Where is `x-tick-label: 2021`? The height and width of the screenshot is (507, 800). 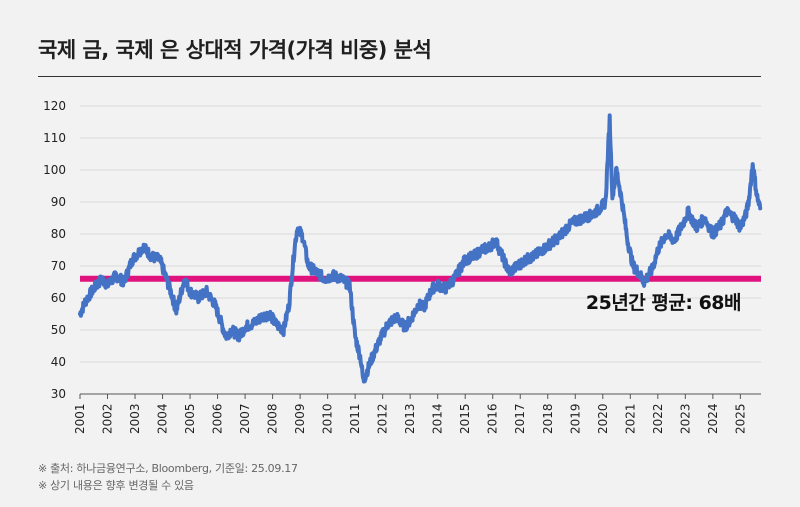
x-tick-label: 2021 is located at coordinates (630, 418).